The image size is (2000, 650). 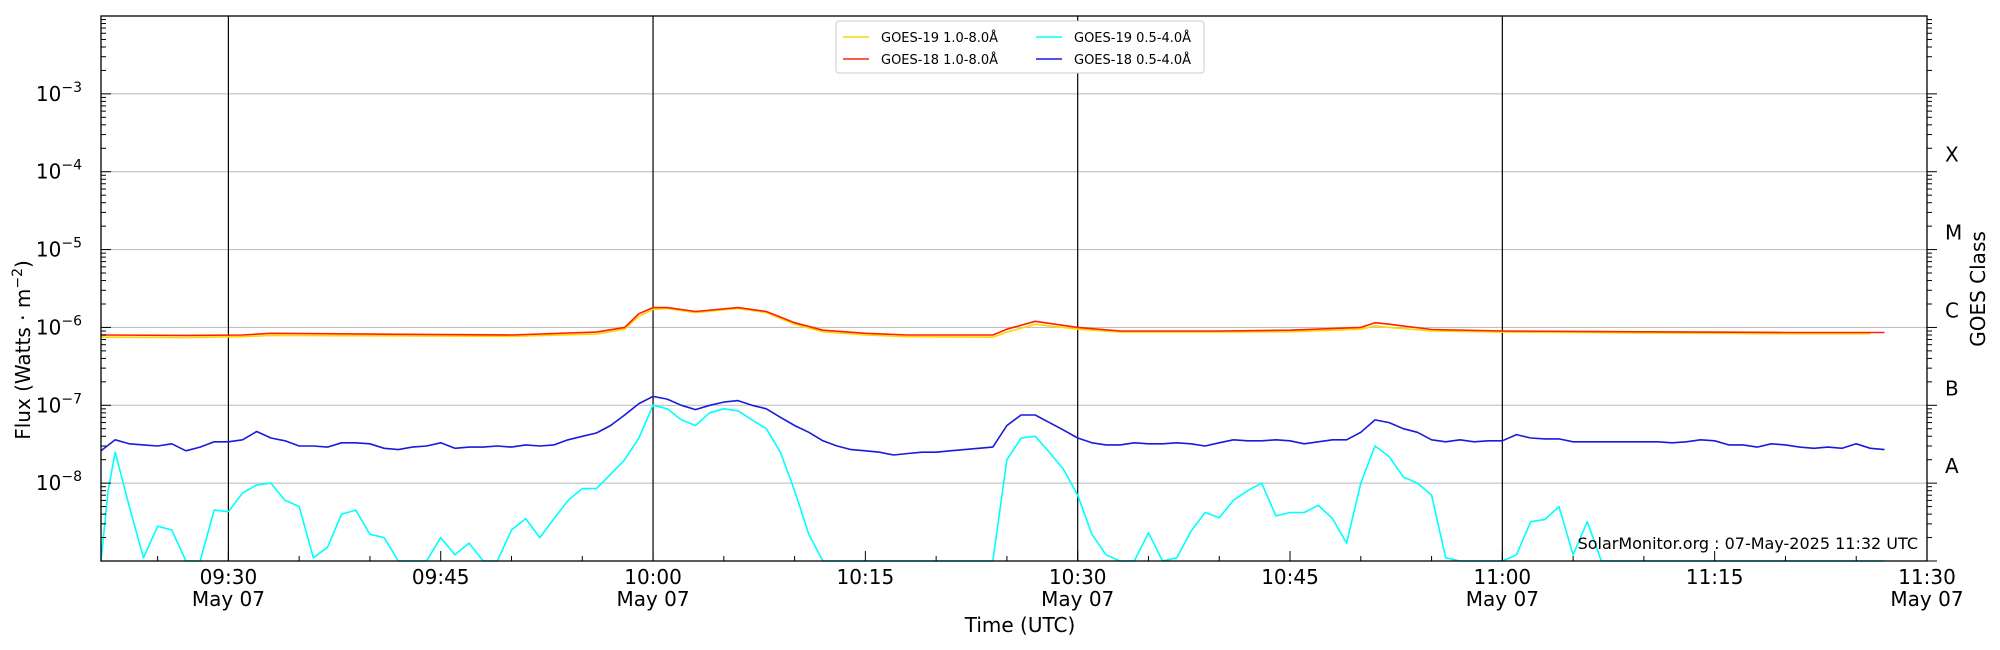 What do you see at coordinates (441, 577) in the screenshot?
I see `x-tick-label: 09:45` at bounding box center [441, 577].